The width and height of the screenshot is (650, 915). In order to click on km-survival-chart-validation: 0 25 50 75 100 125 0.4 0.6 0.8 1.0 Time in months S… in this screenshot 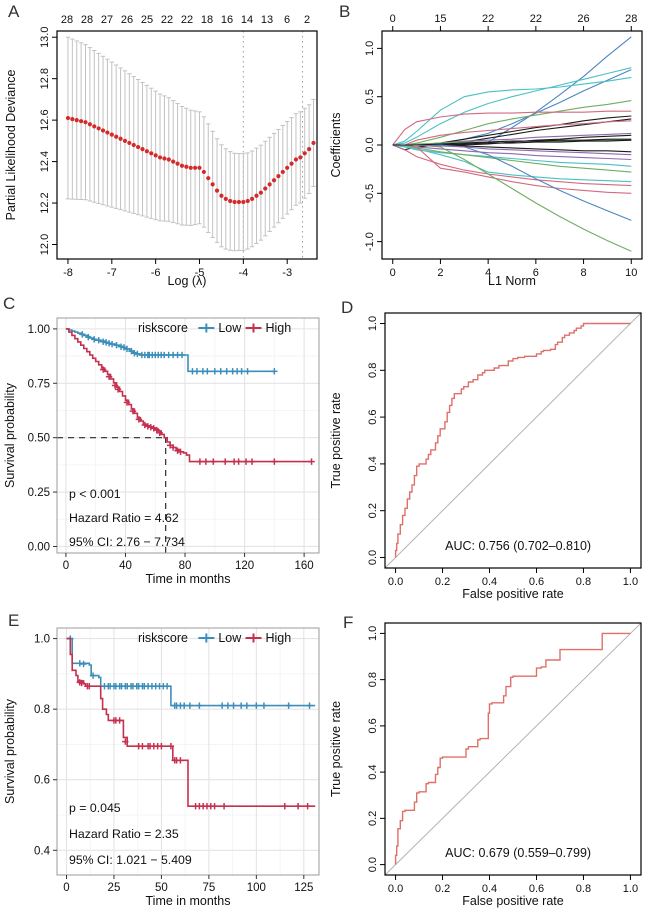, I will do `click(161, 767)`.